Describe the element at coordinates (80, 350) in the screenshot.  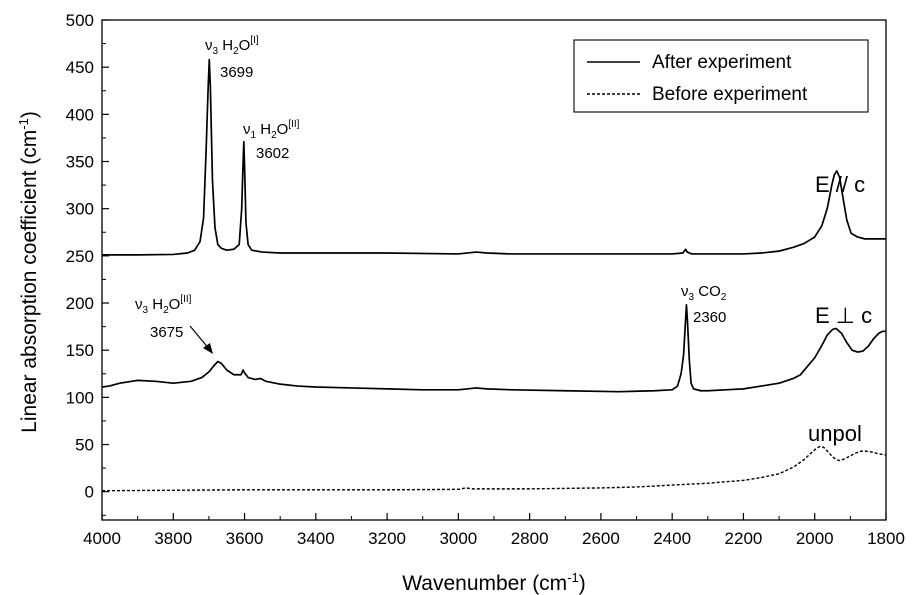
I see `y-tick-label: 150` at that location.